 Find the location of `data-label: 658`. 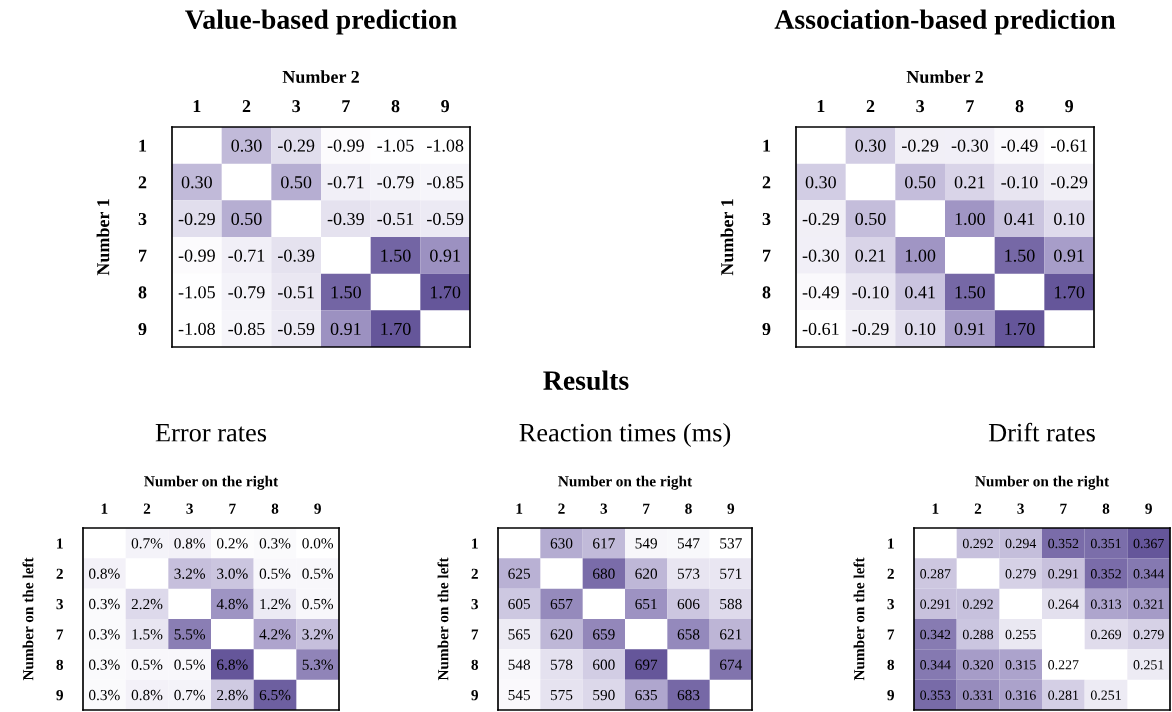

data-label: 658 is located at coordinates (688, 634).